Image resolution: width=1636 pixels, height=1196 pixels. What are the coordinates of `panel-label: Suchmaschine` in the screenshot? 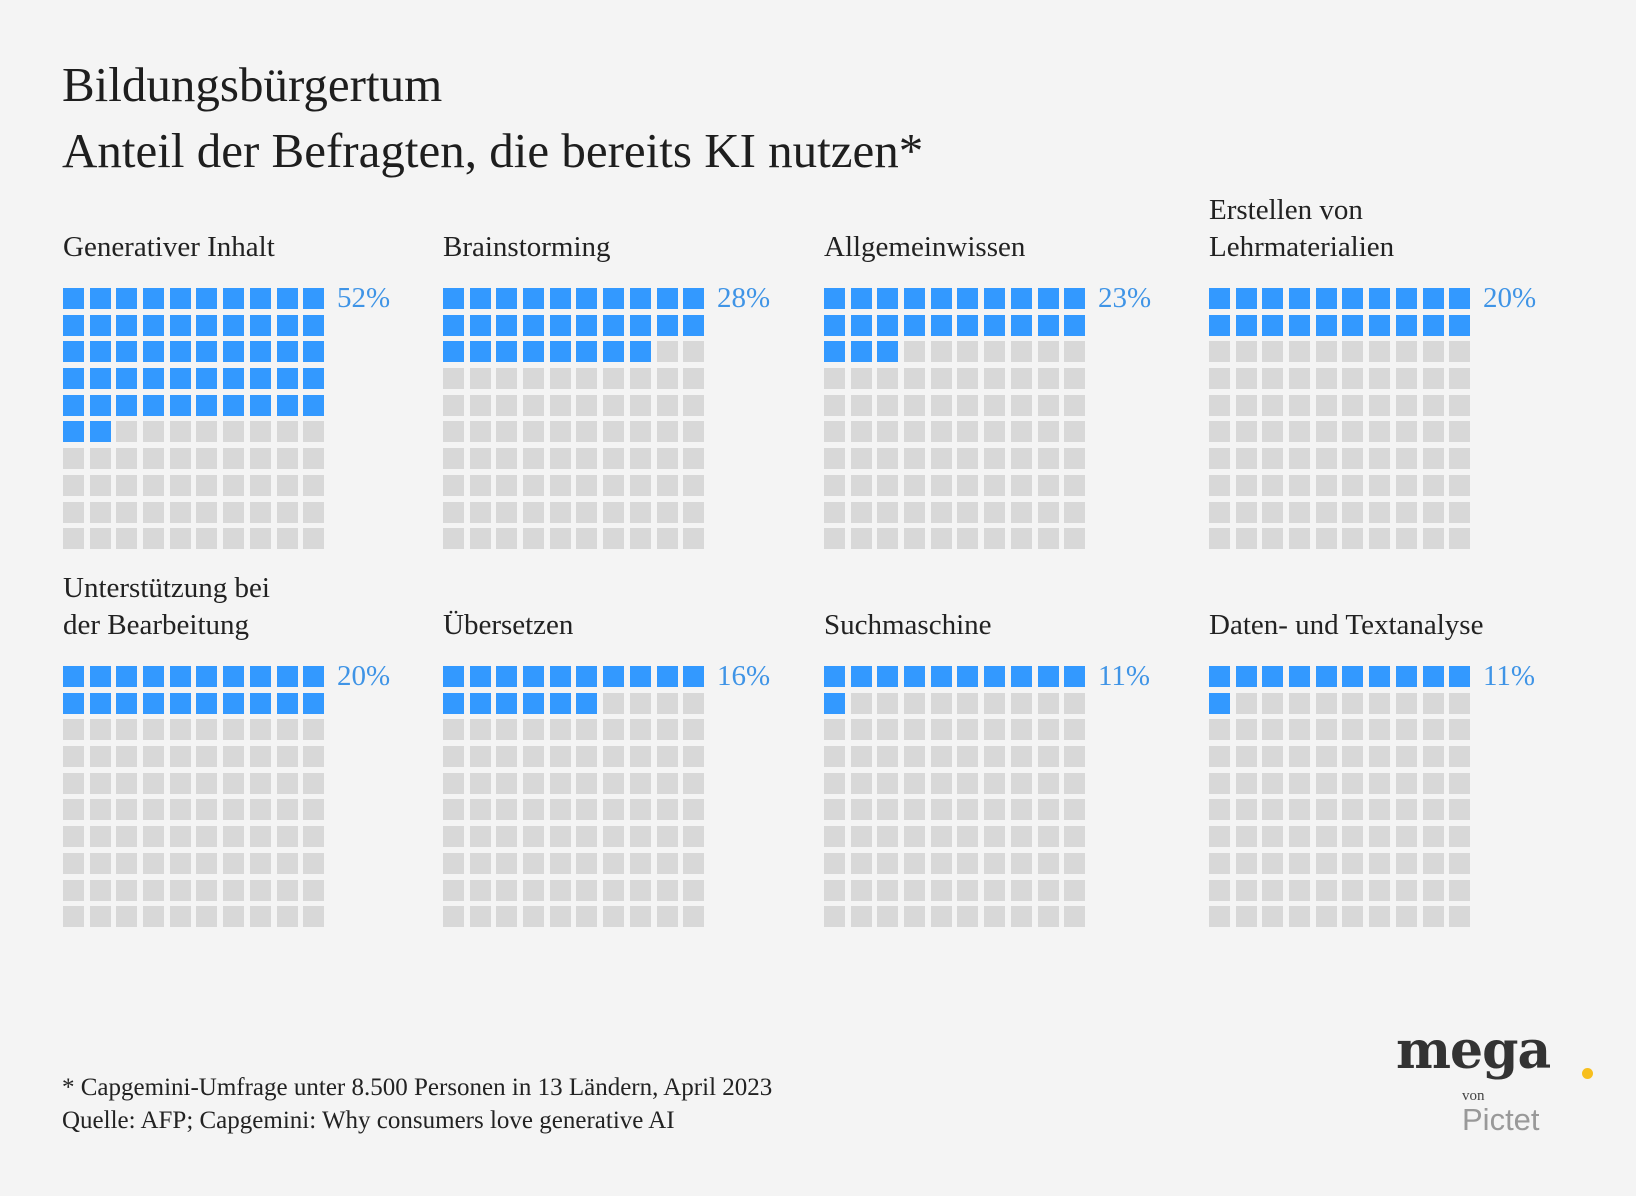 It's located at (908, 625).